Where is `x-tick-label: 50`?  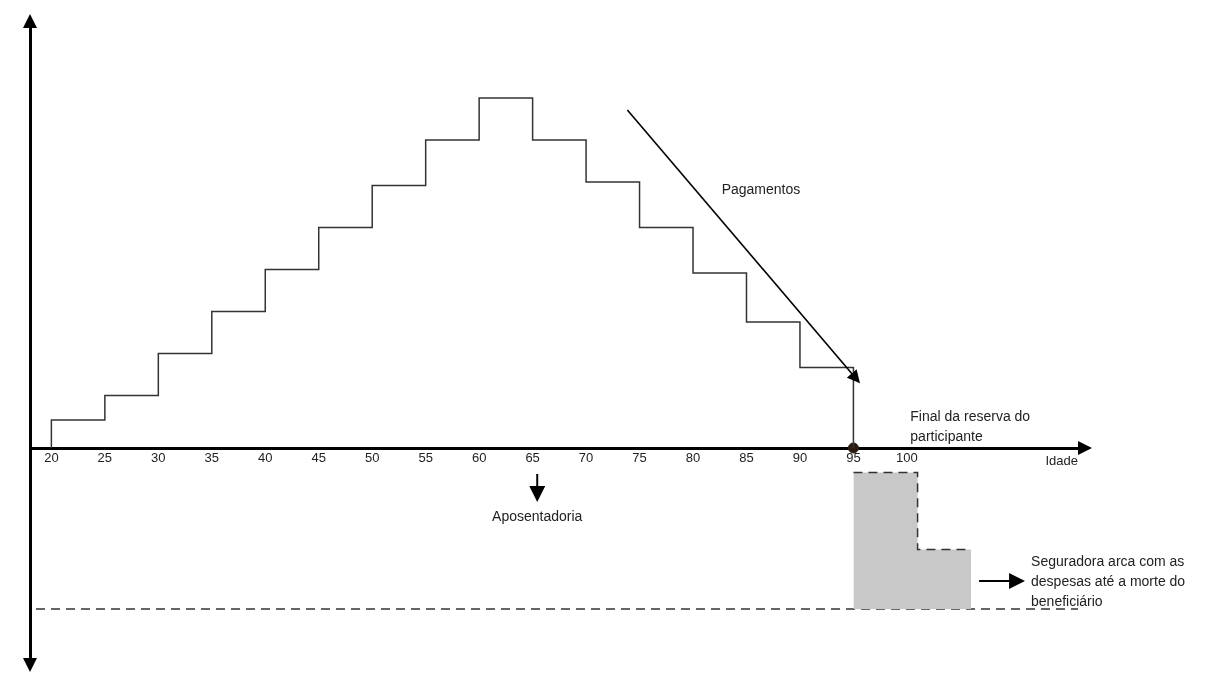 x-tick-label: 50 is located at coordinates (372, 458).